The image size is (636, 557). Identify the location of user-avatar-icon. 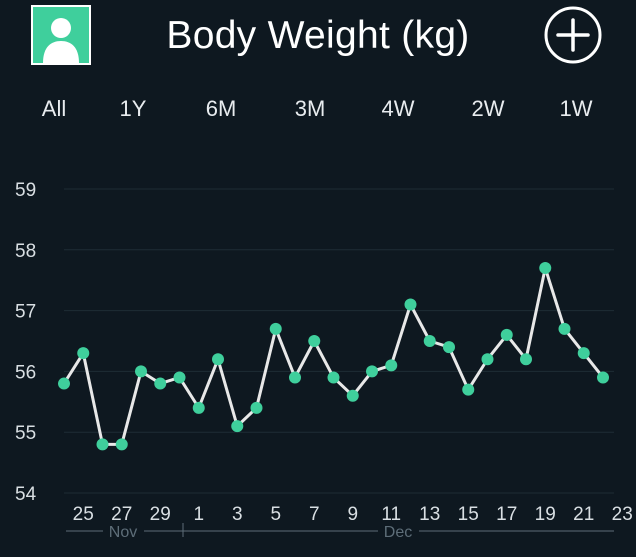
(61, 35).